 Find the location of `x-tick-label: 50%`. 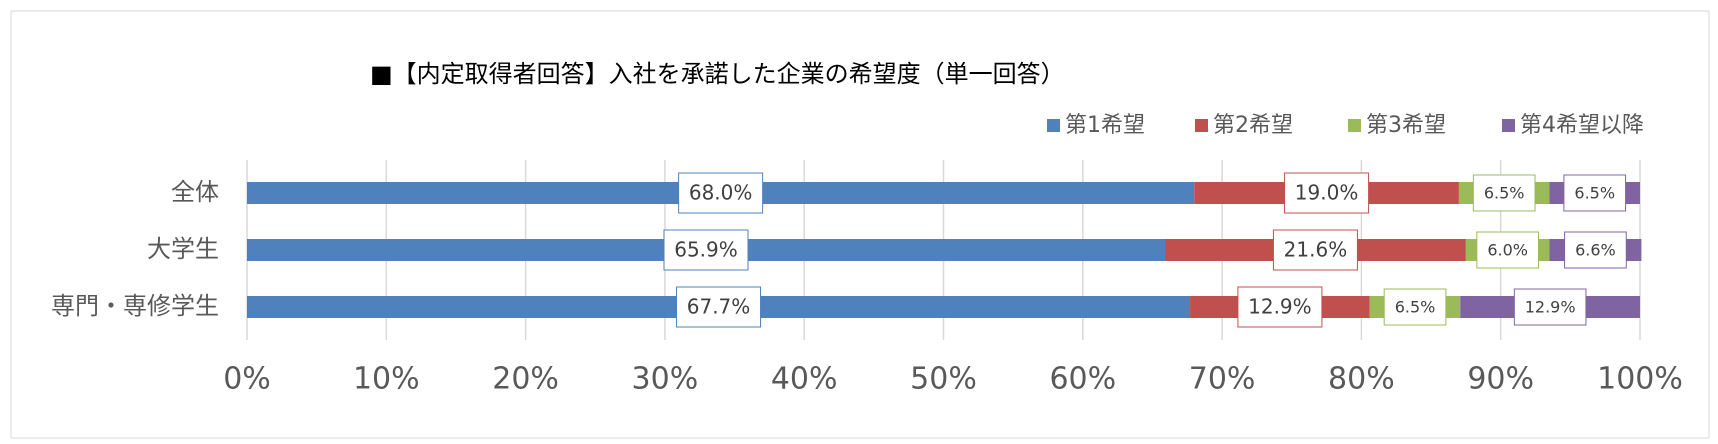

x-tick-label: 50% is located at coordinates (943, 379).